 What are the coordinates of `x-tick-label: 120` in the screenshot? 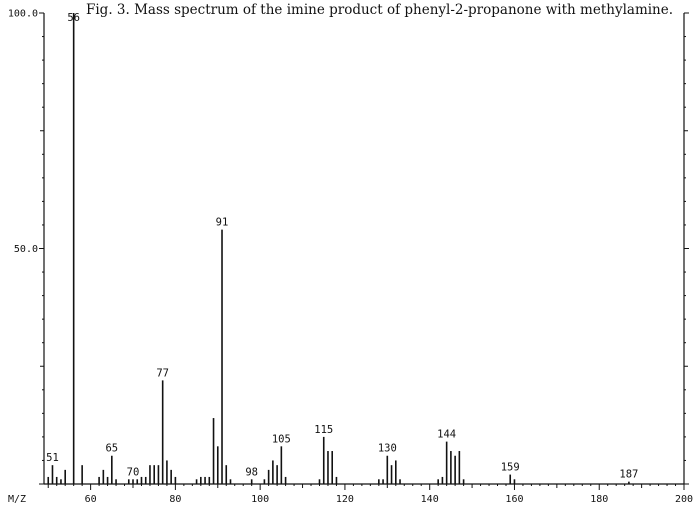 It's located at (345, 499).